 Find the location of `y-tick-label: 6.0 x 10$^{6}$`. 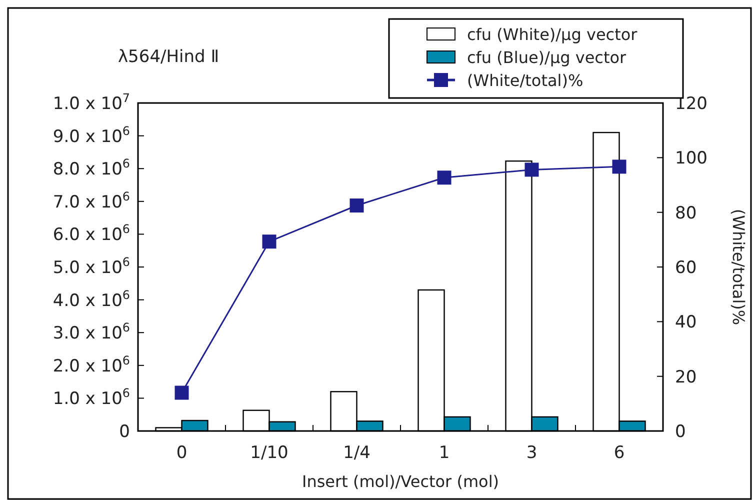

y-tick-label: 6.0 x 10$^{6}$ is located at coordinates (91, 234).